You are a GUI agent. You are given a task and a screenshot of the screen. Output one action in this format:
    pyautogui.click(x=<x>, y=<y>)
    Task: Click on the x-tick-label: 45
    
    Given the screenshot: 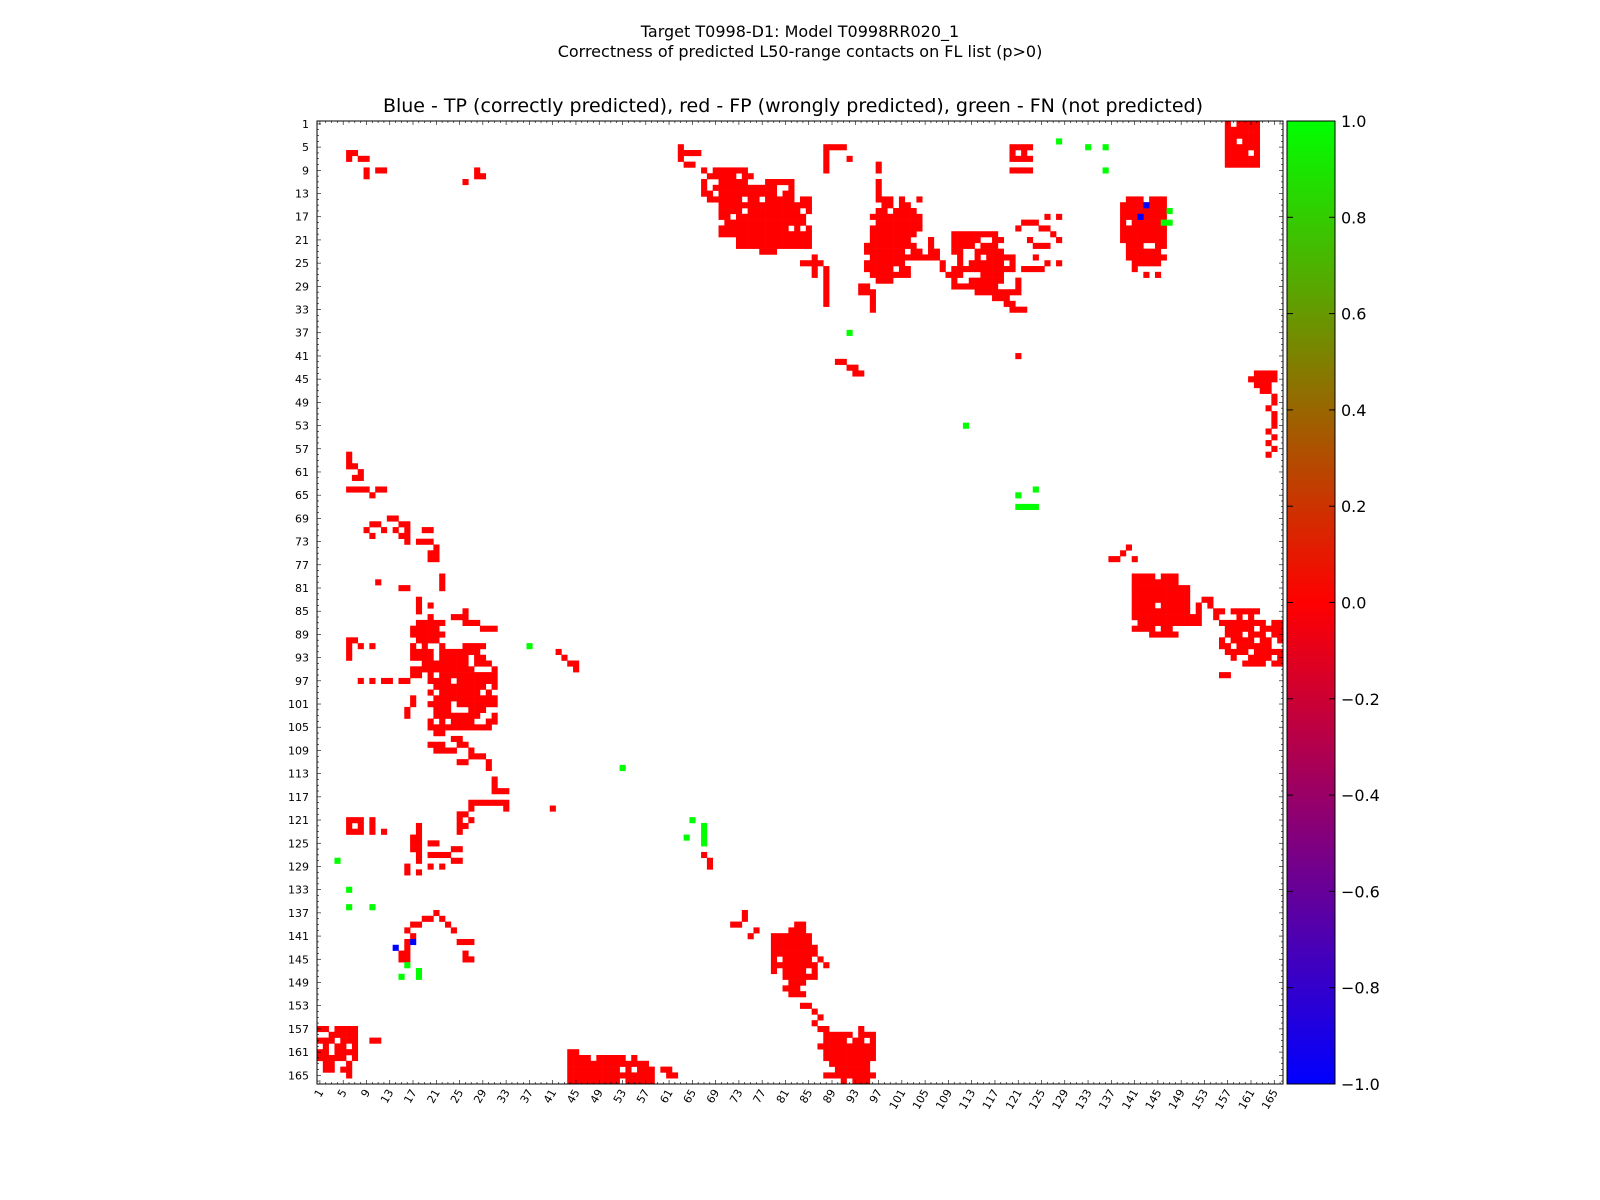 What is the action you would take?
    pyautogui.click(x=573, y=1096)
    